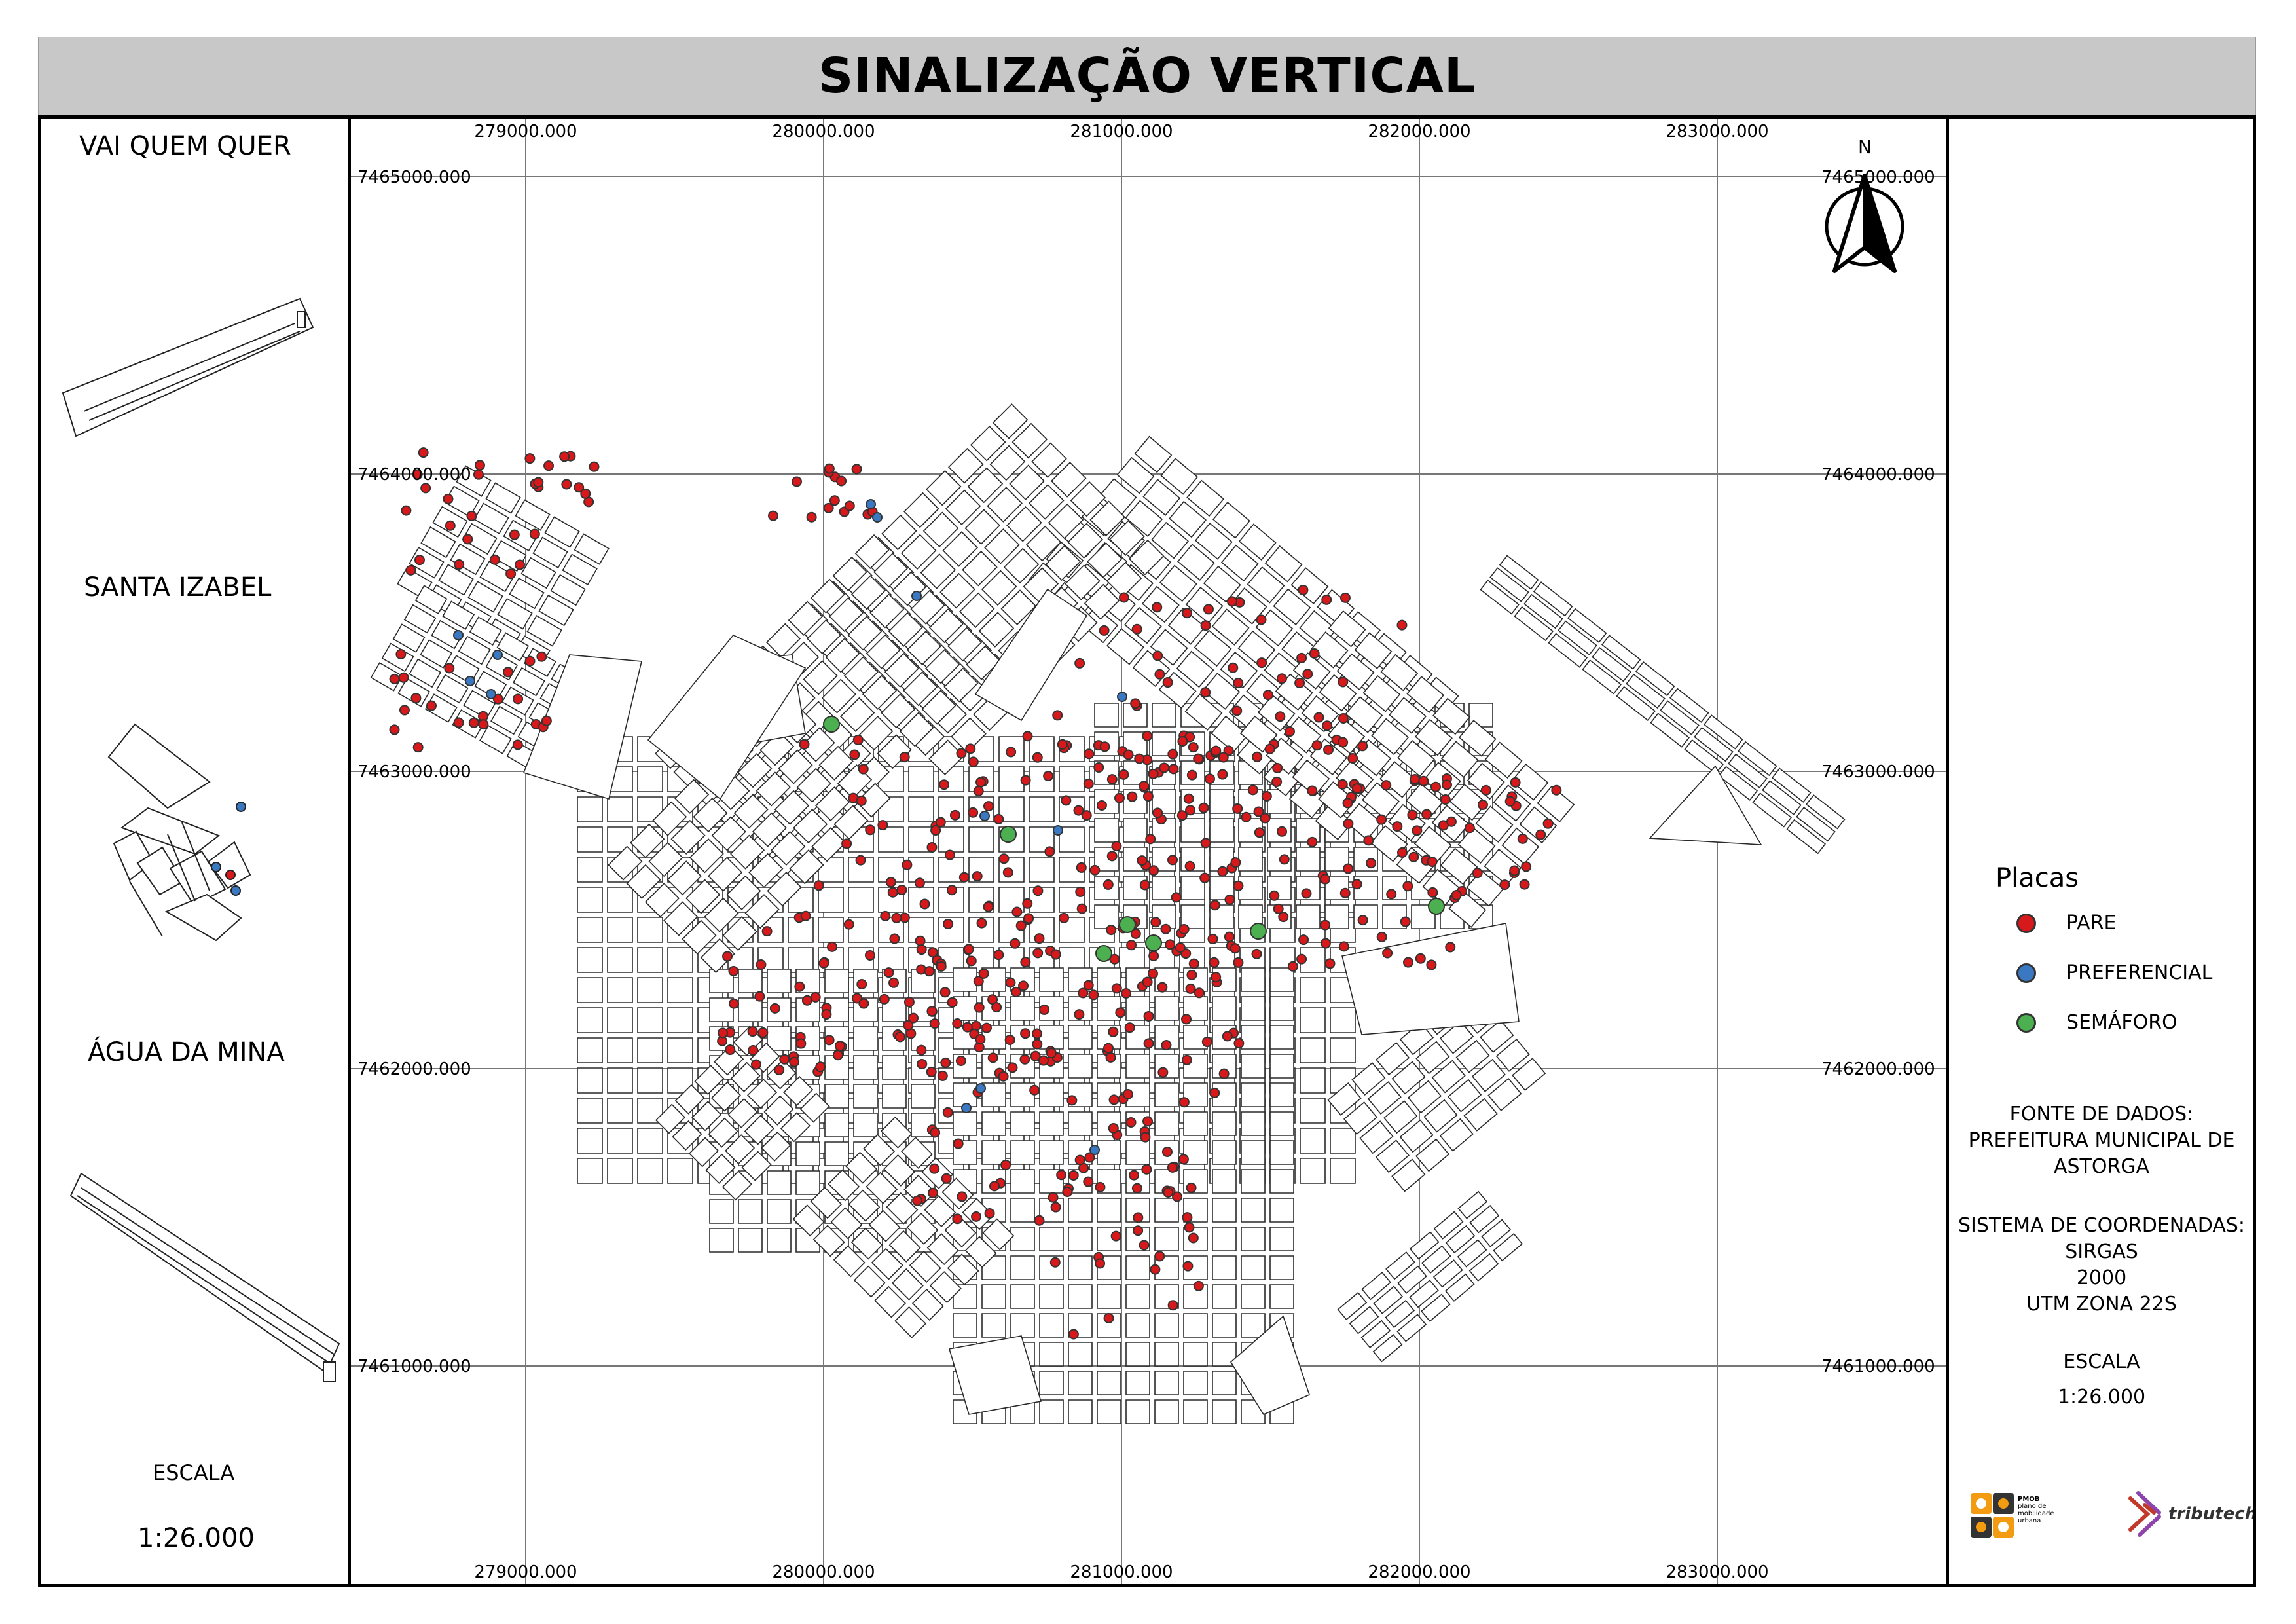 This screenshot has height=1624, width=2296. What do you see at coordinates (1717, 1572) in the screenshot?
I see `grid-label-bottom-x5: 283000.000` at bounding box center [1717, 1572].